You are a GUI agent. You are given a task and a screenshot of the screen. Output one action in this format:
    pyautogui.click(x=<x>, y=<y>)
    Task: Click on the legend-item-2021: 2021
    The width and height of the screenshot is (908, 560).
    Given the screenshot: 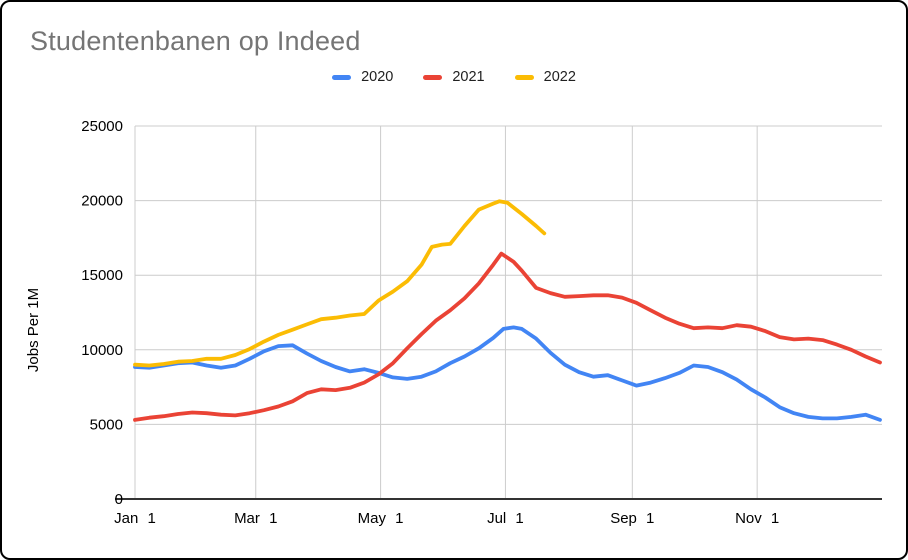 What is the action you would take?
    pyautogui.click(x=454, y=77)
    